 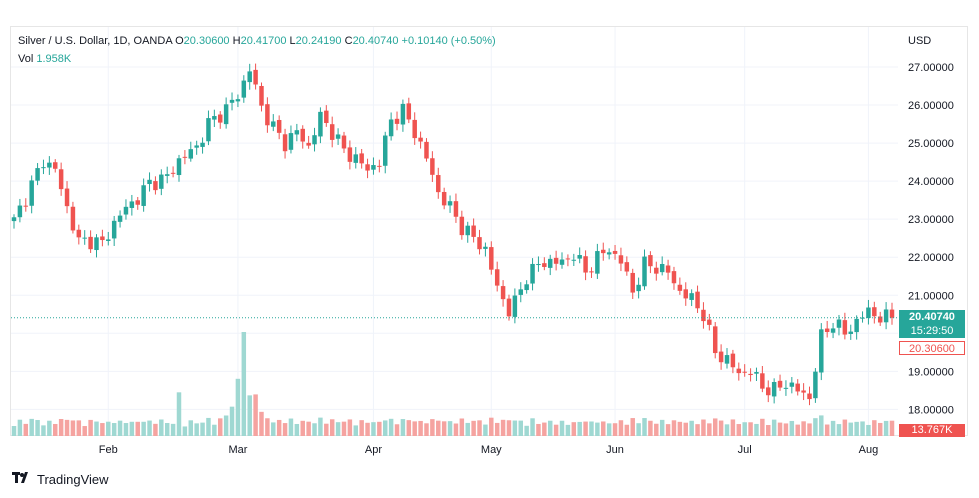 I want to click on tradingview-brand: TradingView, so click(x=73, y=479).